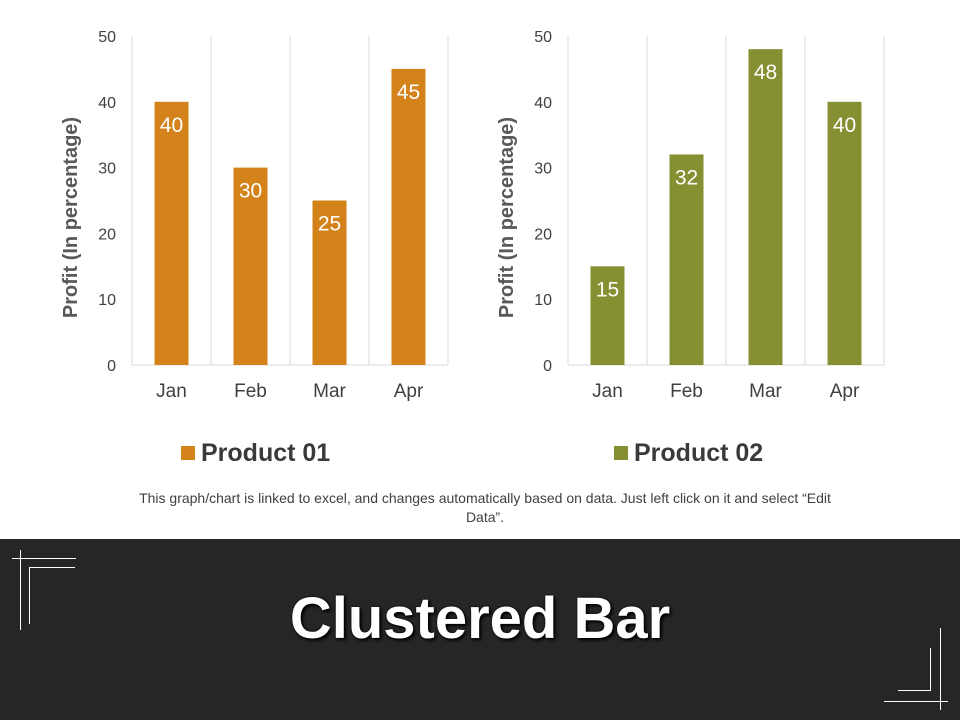 This screenshot has width=960, height=720. I want to click on corner-frame-bottom-right-icon, so click(916, 669).